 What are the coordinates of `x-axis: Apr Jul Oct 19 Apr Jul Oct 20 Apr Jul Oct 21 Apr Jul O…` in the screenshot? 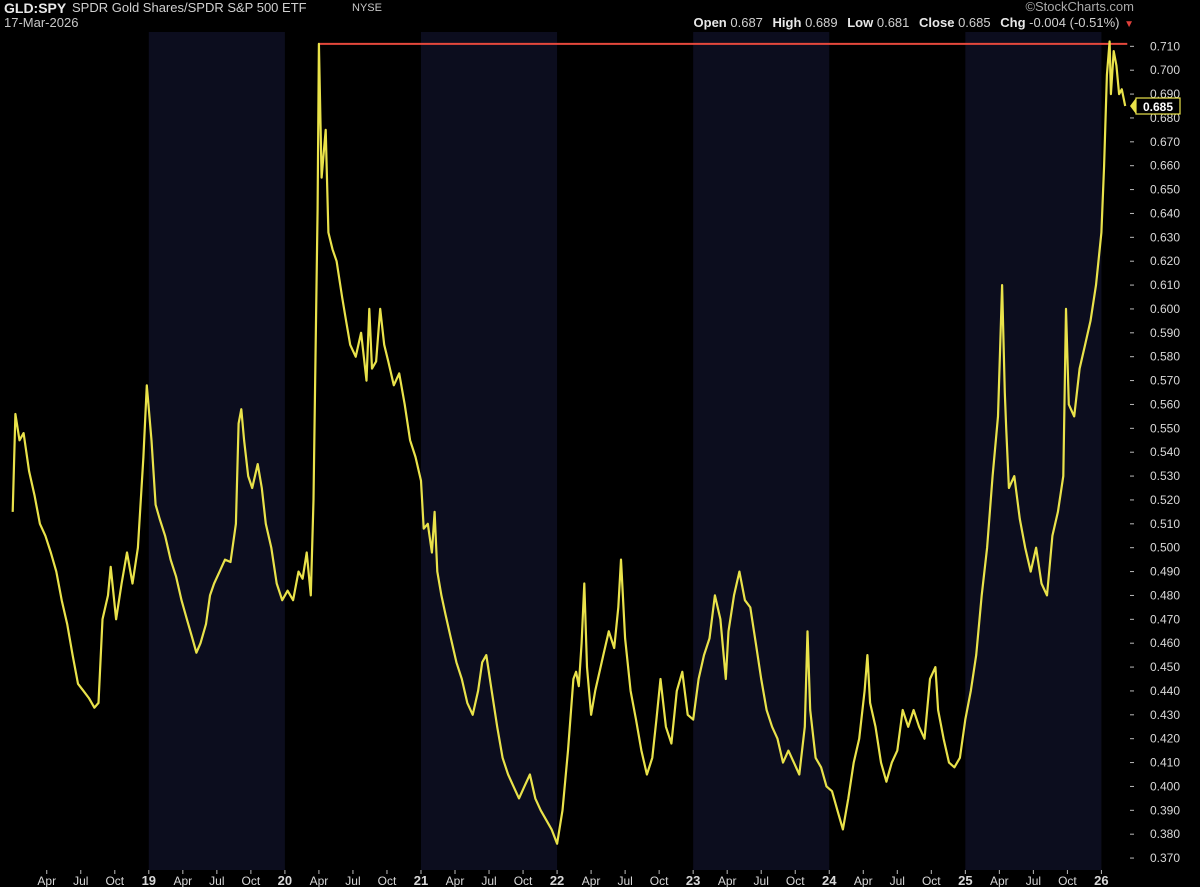 It's located at (573, 878).